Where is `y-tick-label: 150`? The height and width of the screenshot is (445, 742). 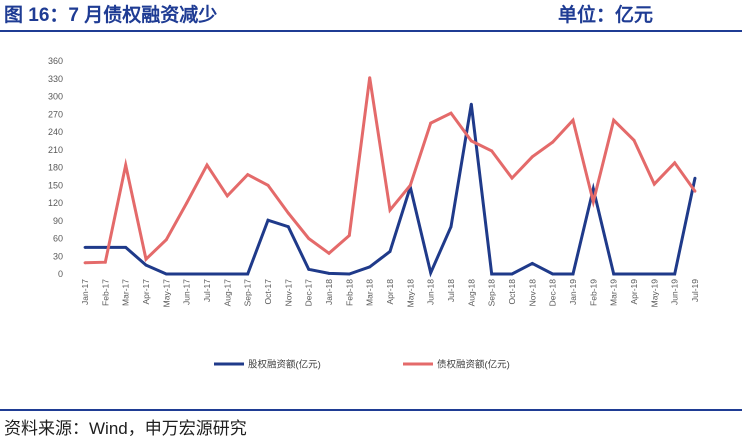 y-tick-label: 150 is located at coordinates (55, 185).